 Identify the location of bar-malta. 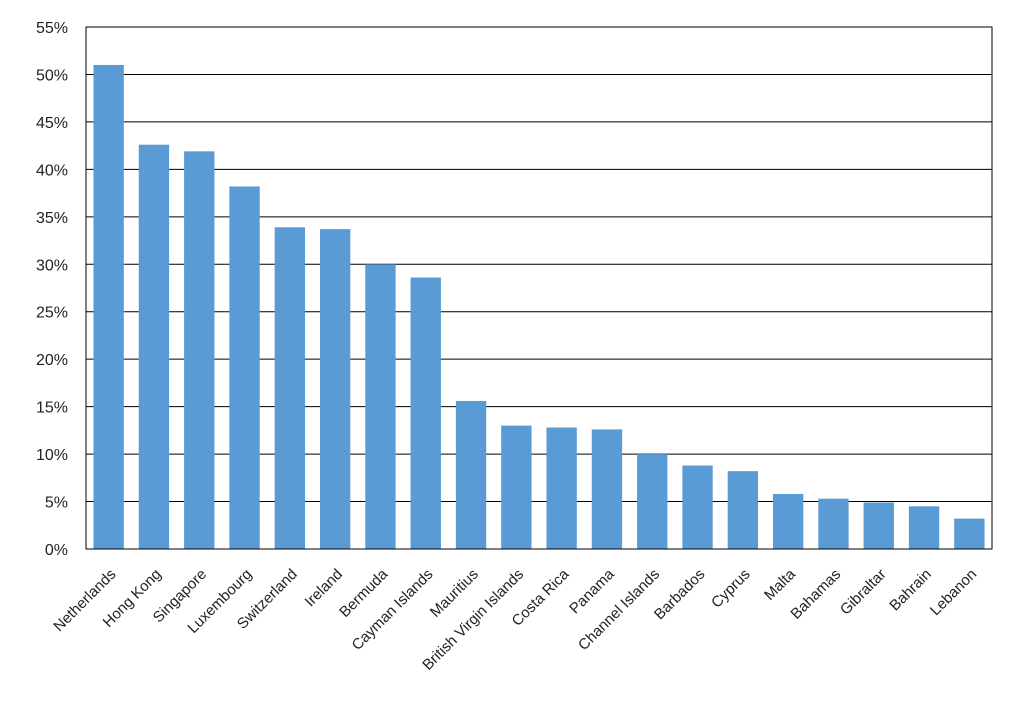
(788, 521).